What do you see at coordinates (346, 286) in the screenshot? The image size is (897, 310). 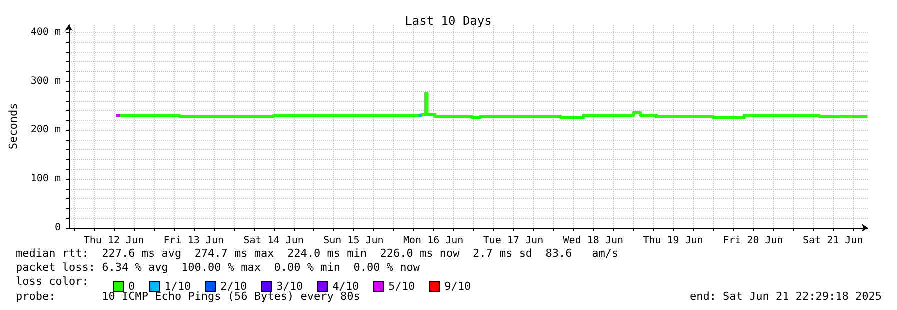 I see `legend-label: 4/10` at bounding box center [346, 286].